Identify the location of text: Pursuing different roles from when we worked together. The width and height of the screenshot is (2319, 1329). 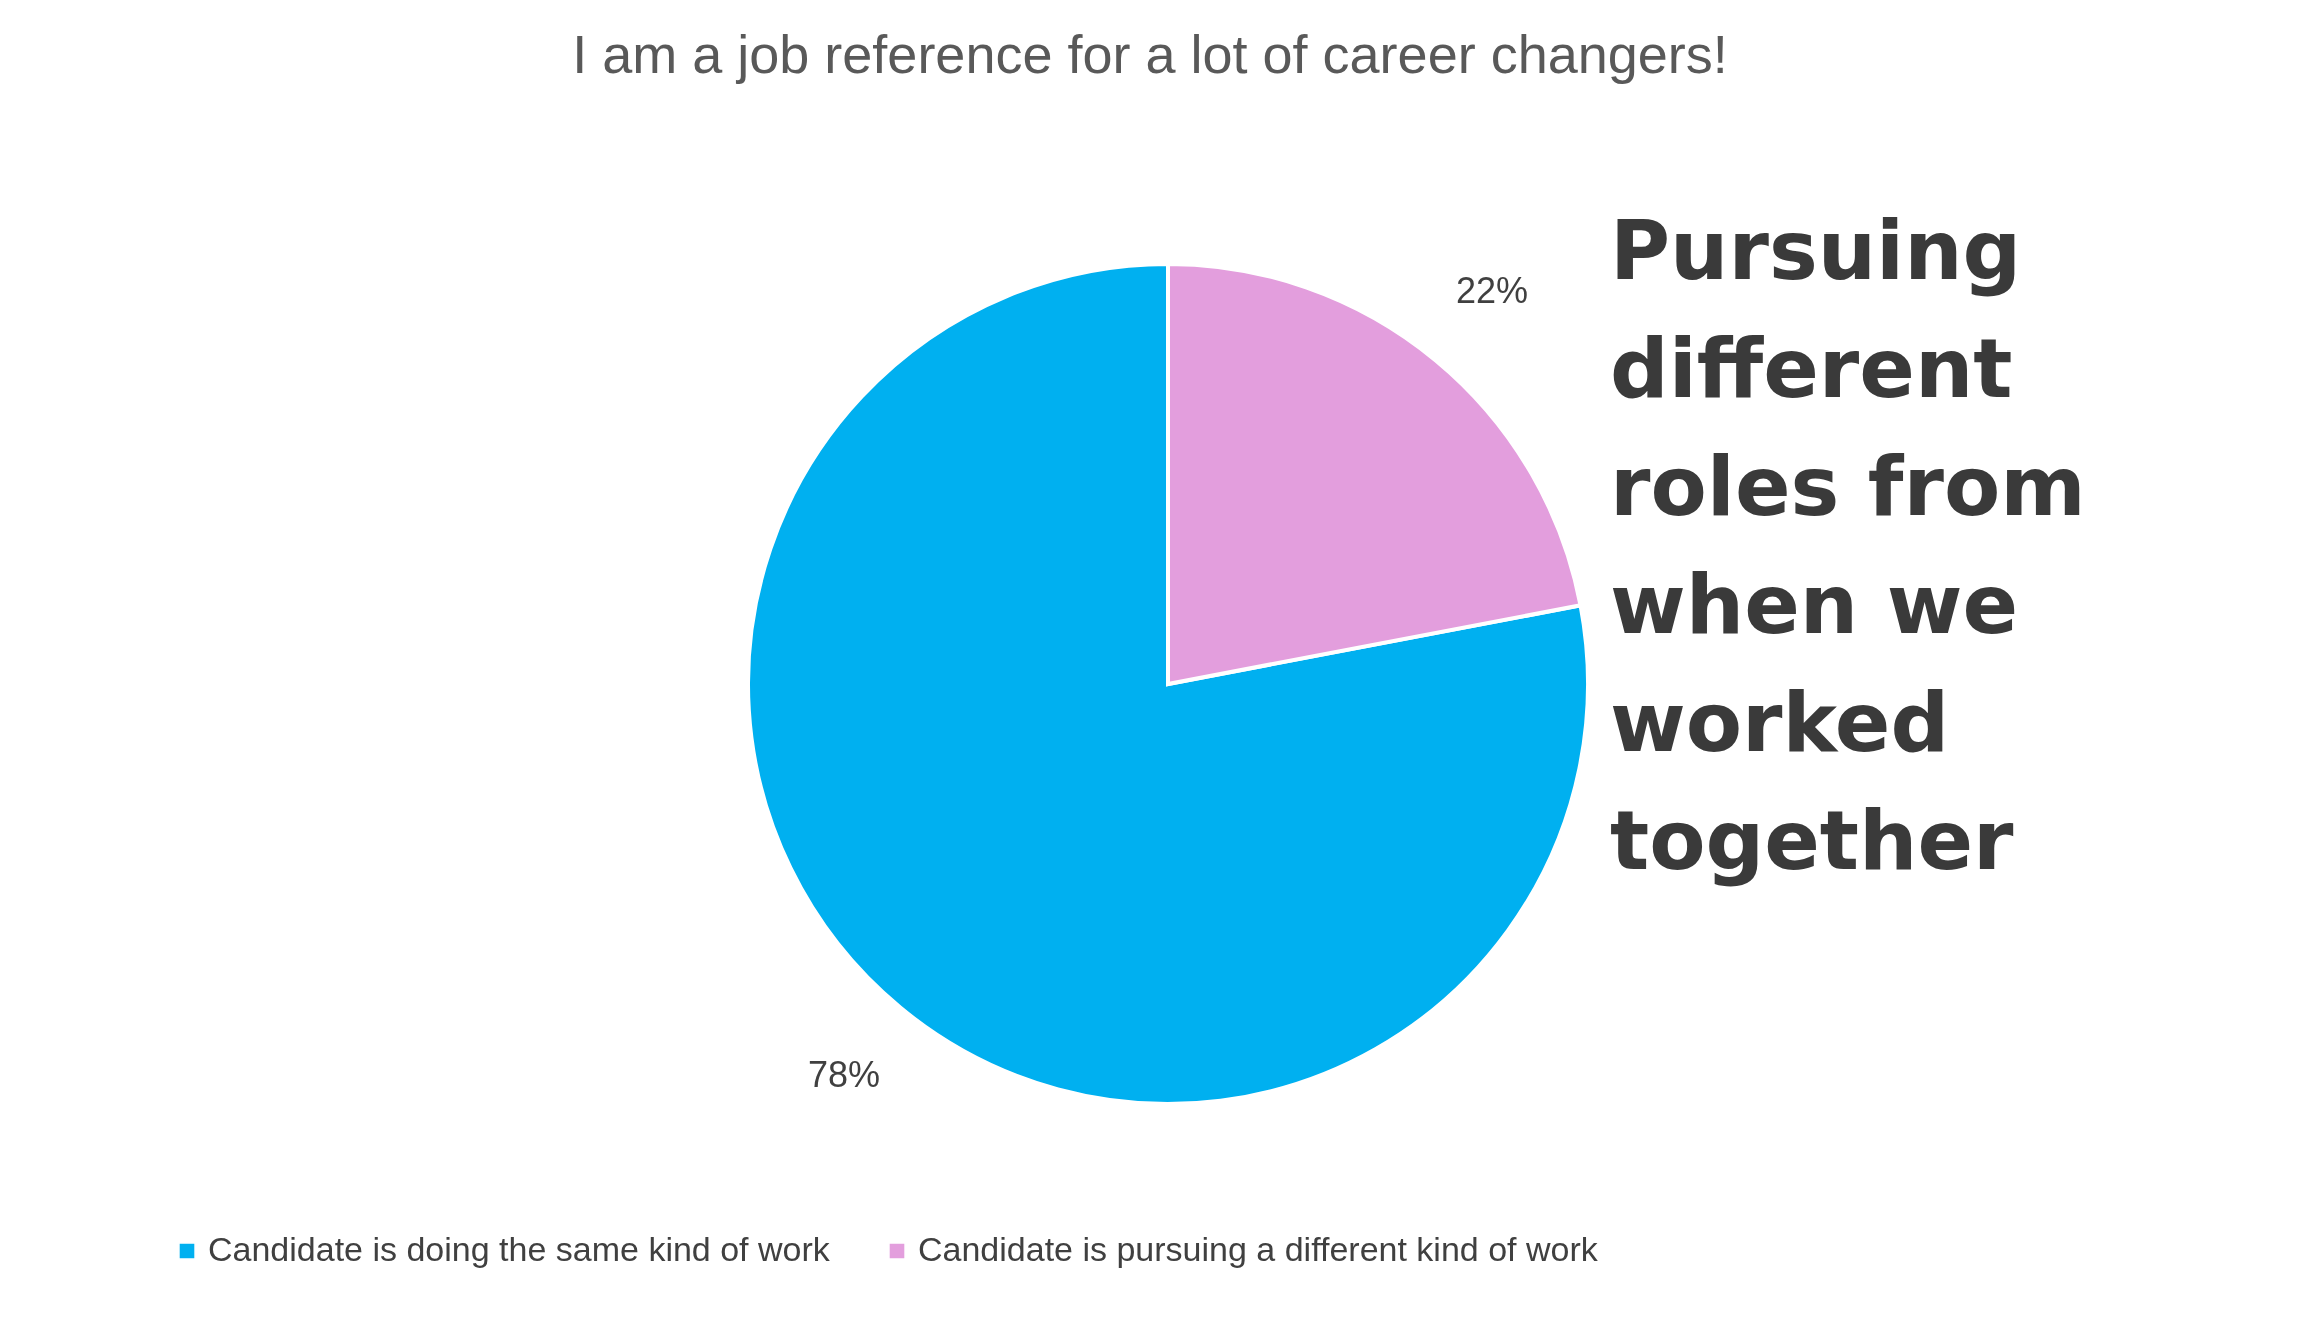
(1848, 545).